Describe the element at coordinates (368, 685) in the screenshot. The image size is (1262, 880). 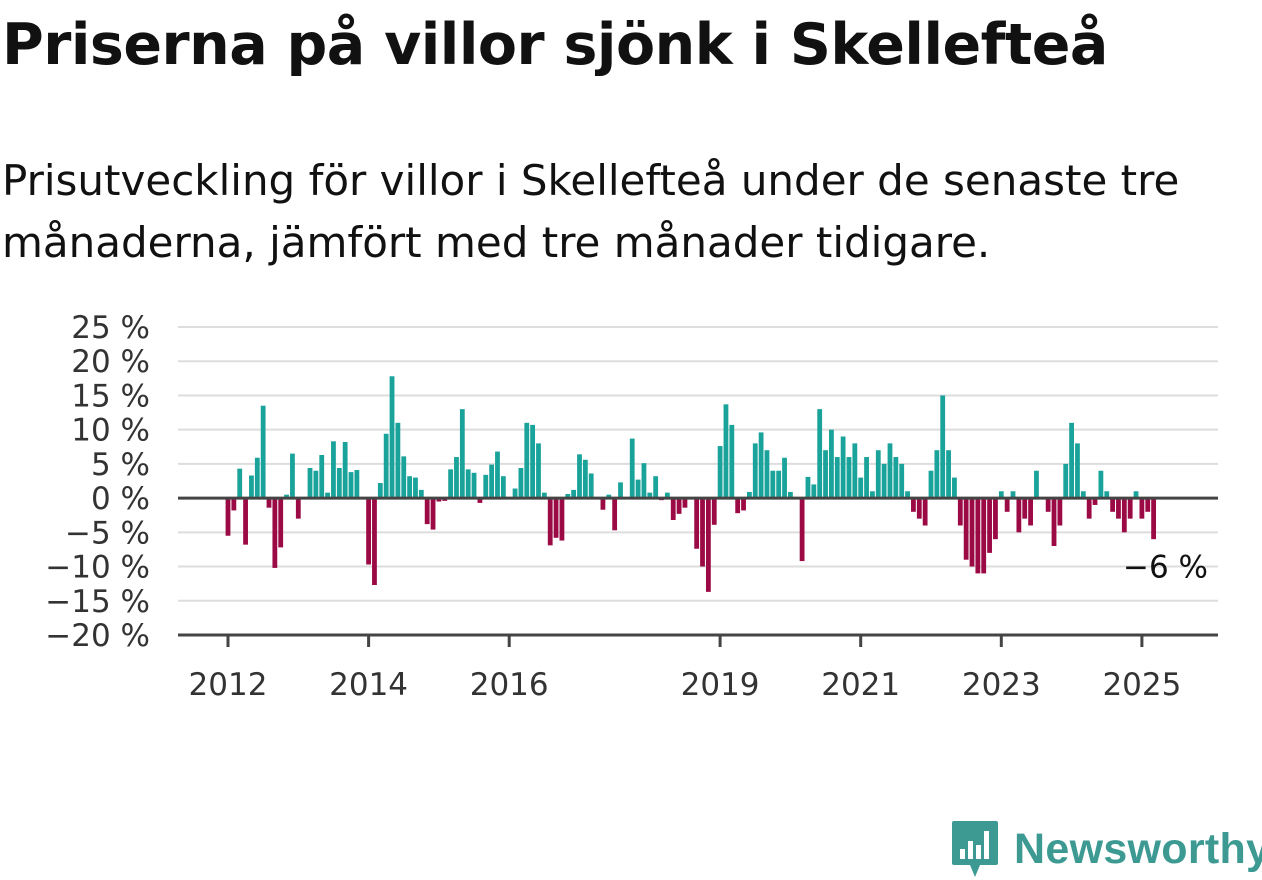
I see `x-tick-label: 2014` at that location.